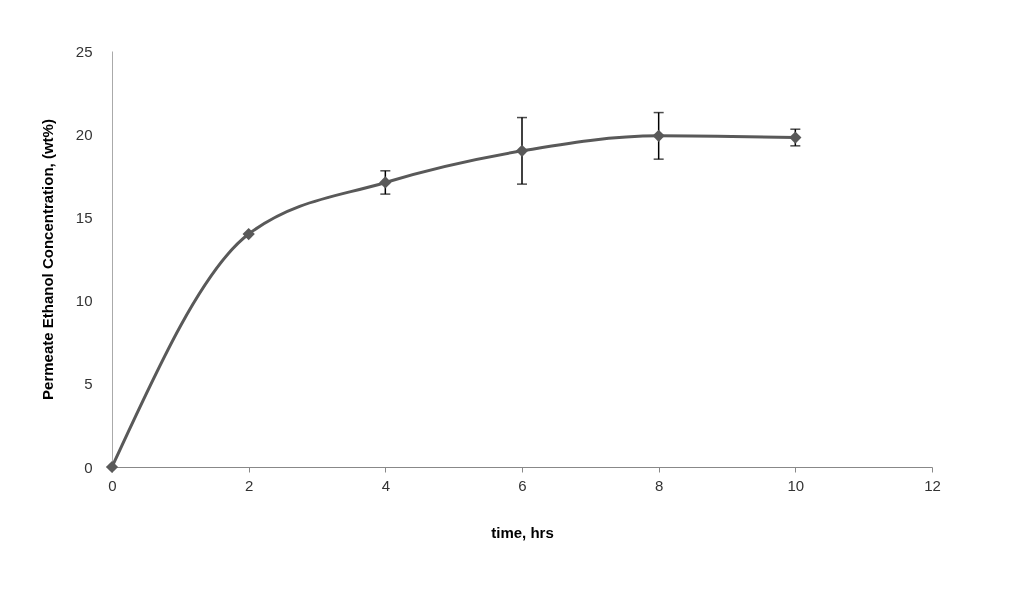 Image resolution: width=1027 pixels, height=596 pixels. I want to click on x-tick-label: 8, so click(659, 485).